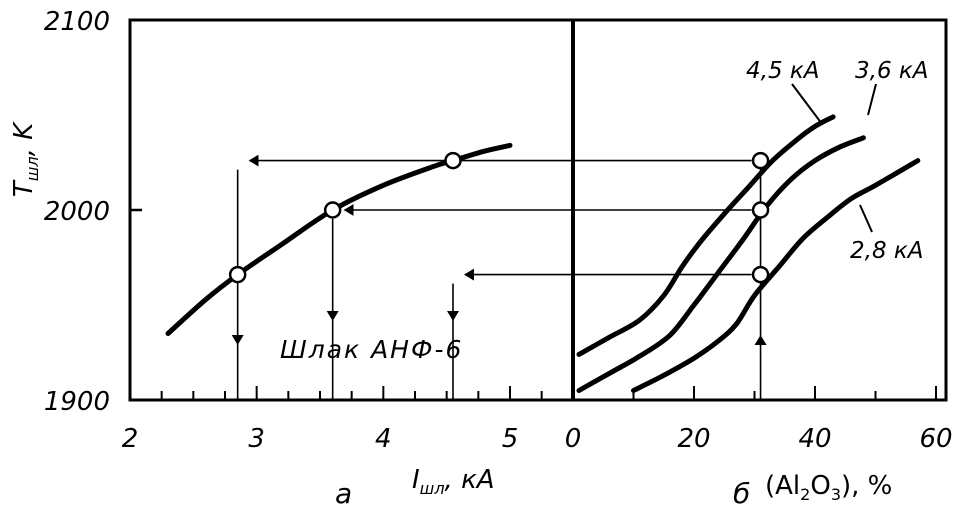 Image resolution: width=961 pixels, height=520 pixels. What do you see at coordinates (814, 439) in the screenshot?
I see `x-tick-label-b: 40` at bounding box center [814, 439].